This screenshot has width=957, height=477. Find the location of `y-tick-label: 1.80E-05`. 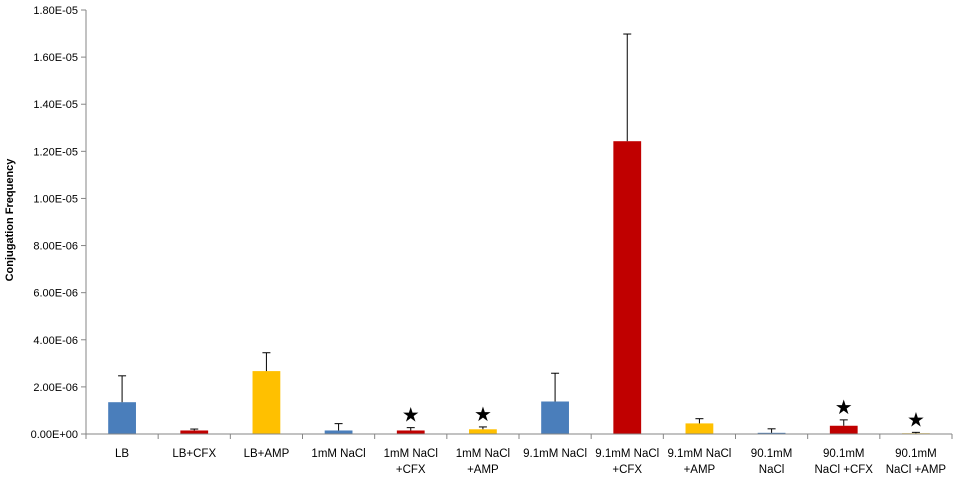

y-tick-label: 1.80E-05 is located at coordinates (55, 11).